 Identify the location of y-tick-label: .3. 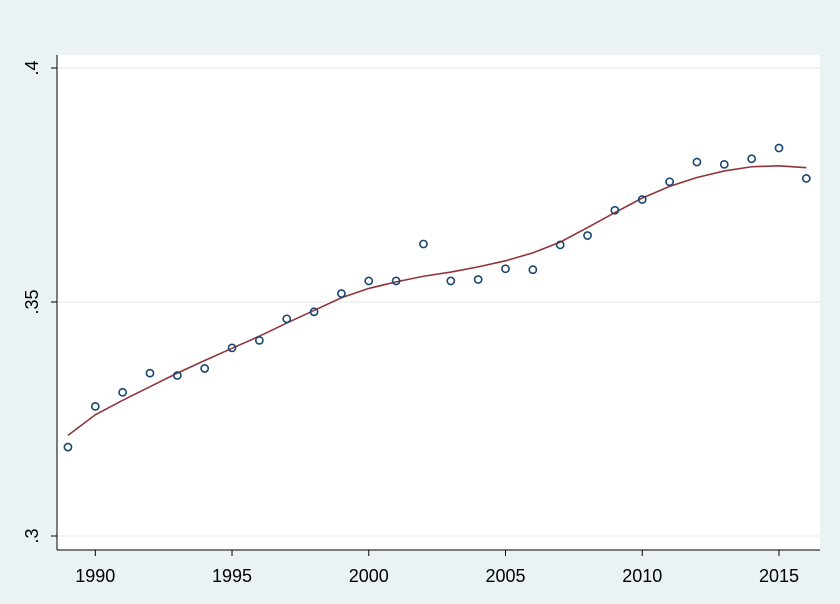
(32, 535).